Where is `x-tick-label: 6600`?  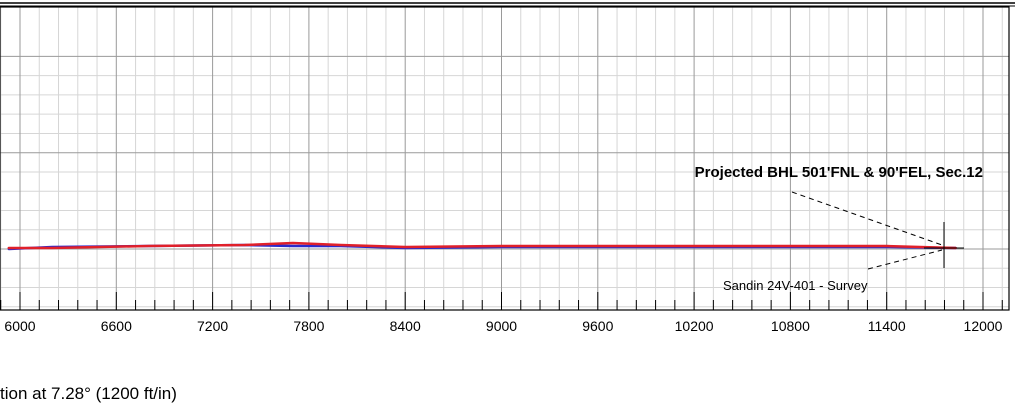 x-tick-label: 6600 is located at coordinates (116, 326).